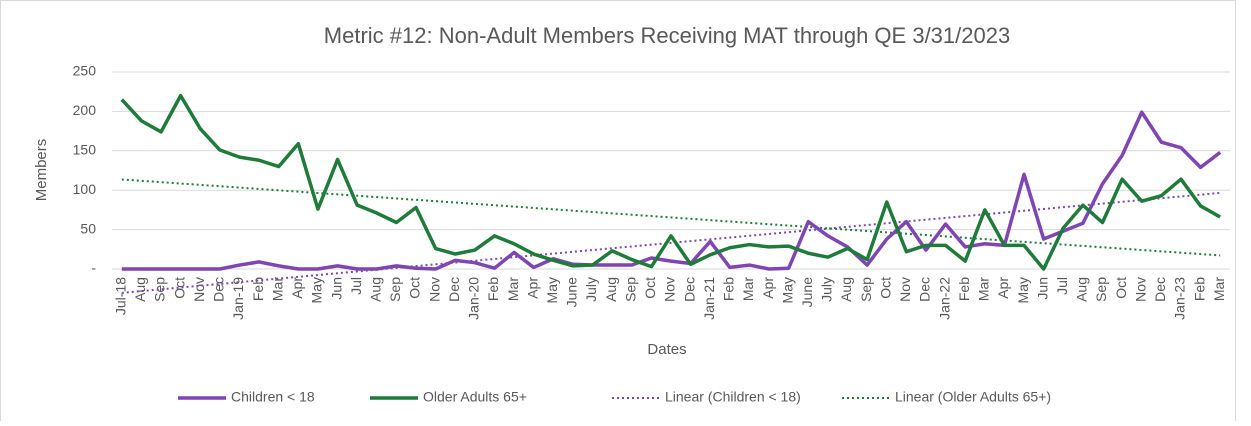  Describe the element at coordinates (41, 170) in the screenshot. I see `y-axis-label: Members` at that location.